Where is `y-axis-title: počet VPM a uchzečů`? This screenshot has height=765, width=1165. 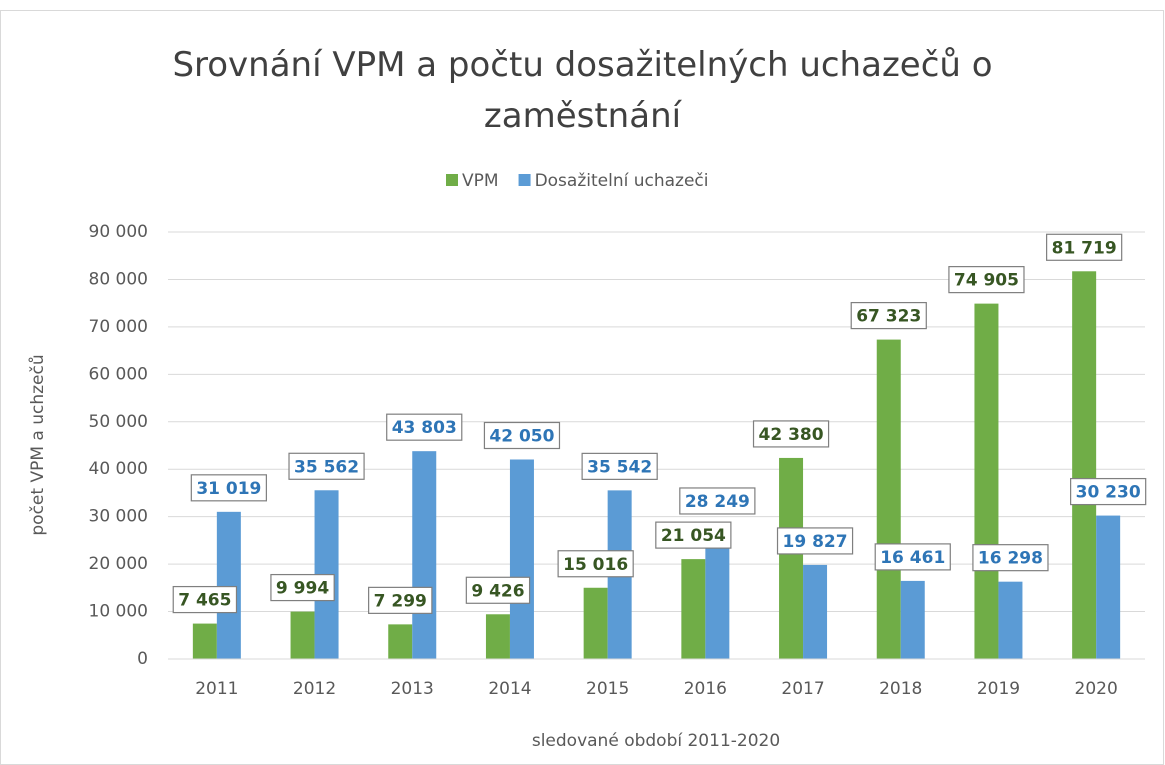 y-axis-title: počet VPM a uchzečů is located at coordinates (38, 444).